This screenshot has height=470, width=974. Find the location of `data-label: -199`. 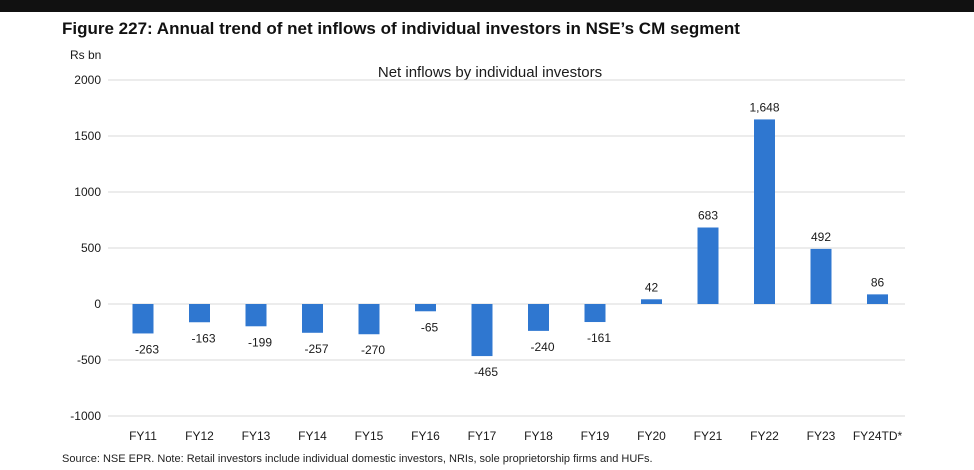

data-label: -199 is located at coordinates (260, 342).